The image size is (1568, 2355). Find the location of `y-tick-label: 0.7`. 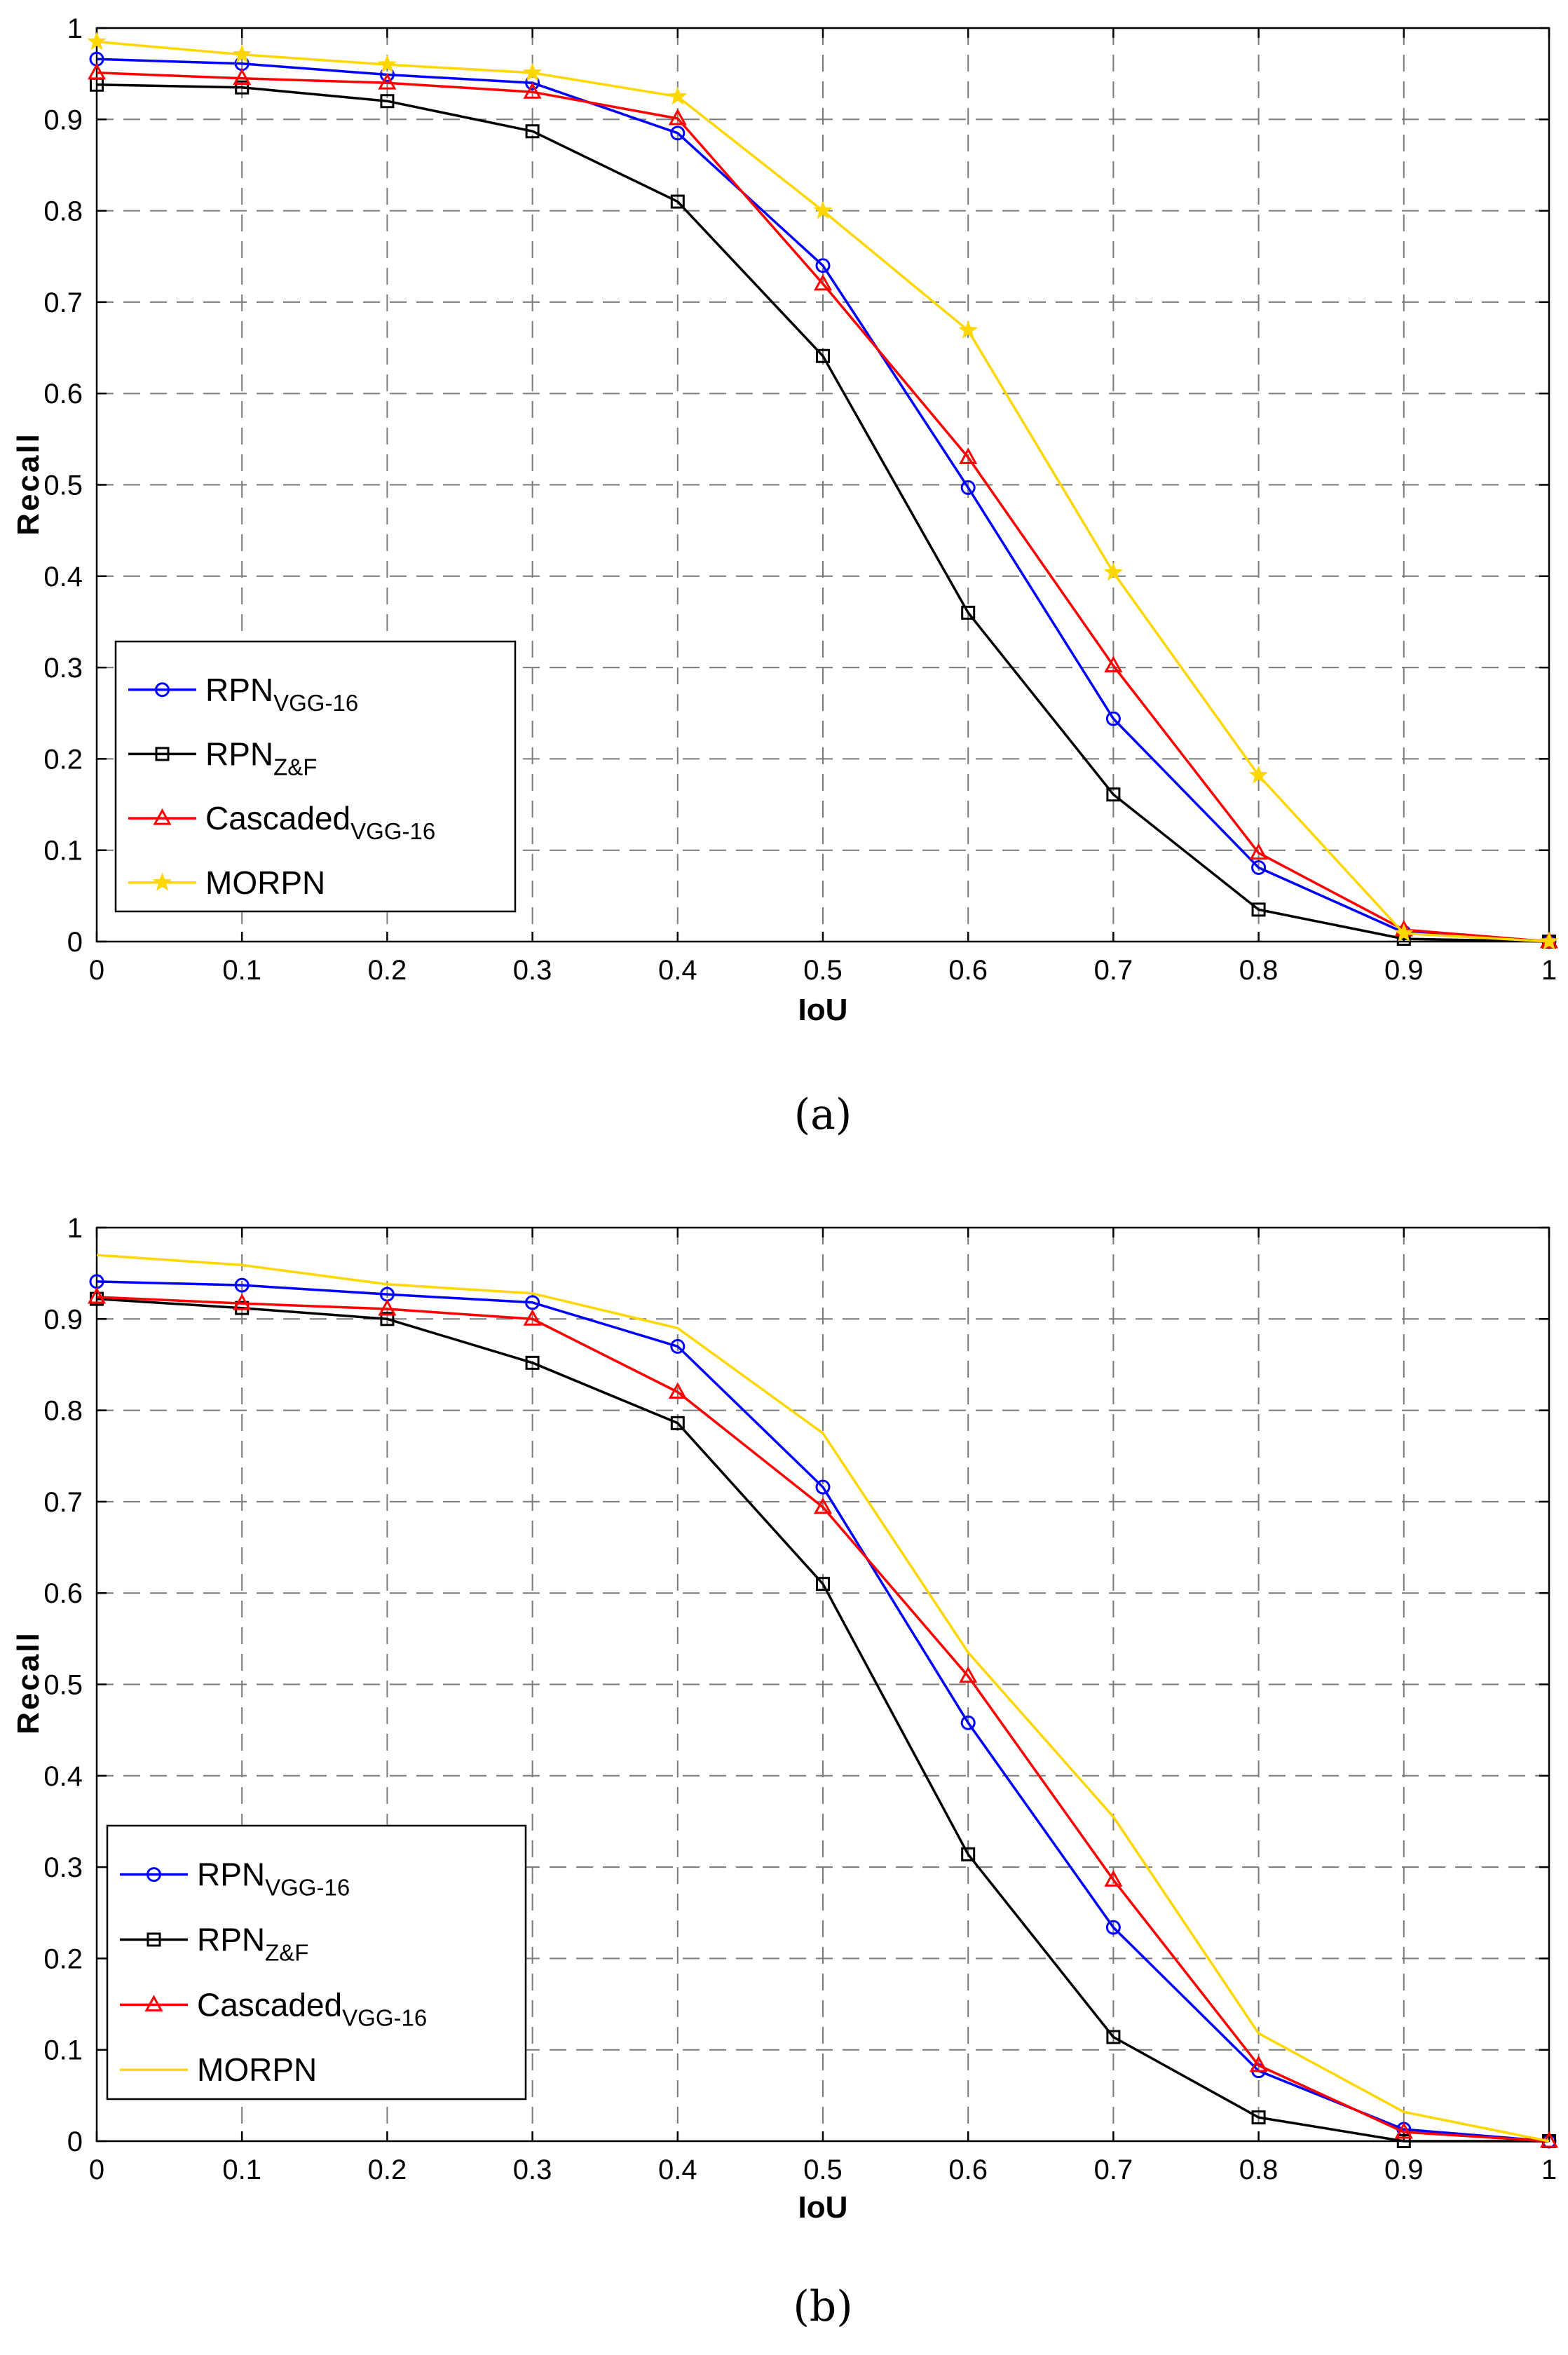

y-tick-label: 0.7 is located at coordinates (63, 302).